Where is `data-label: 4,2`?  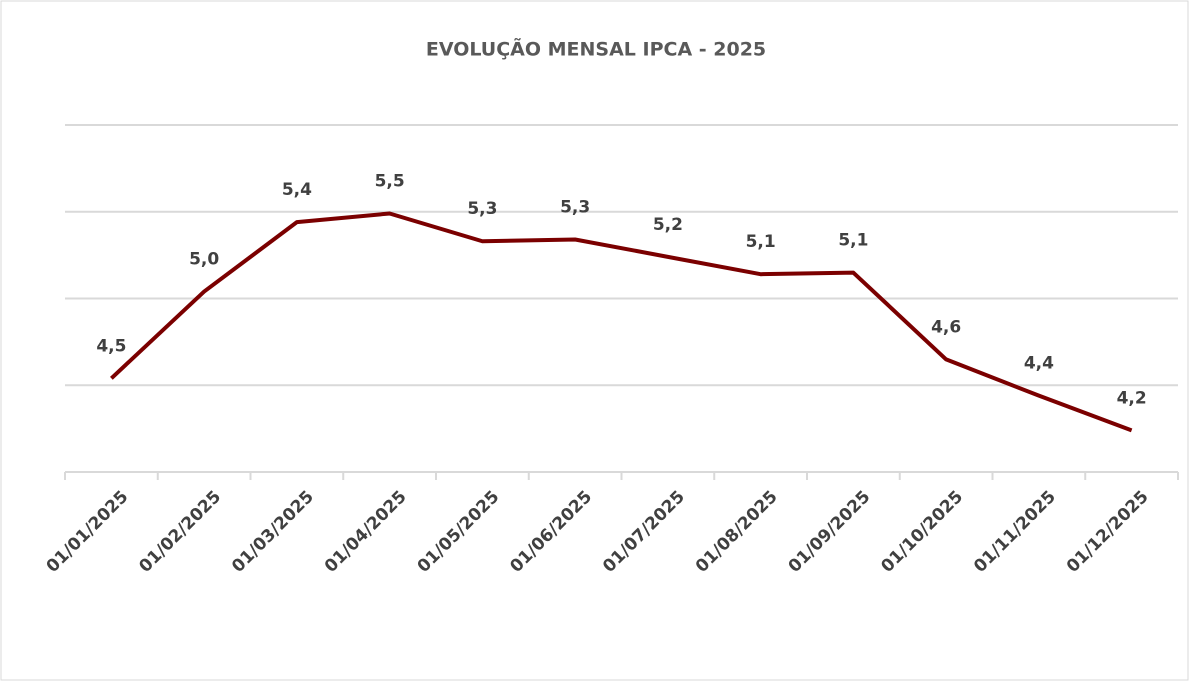
data-label: 4,2 is located at coordinates (1132, 398).